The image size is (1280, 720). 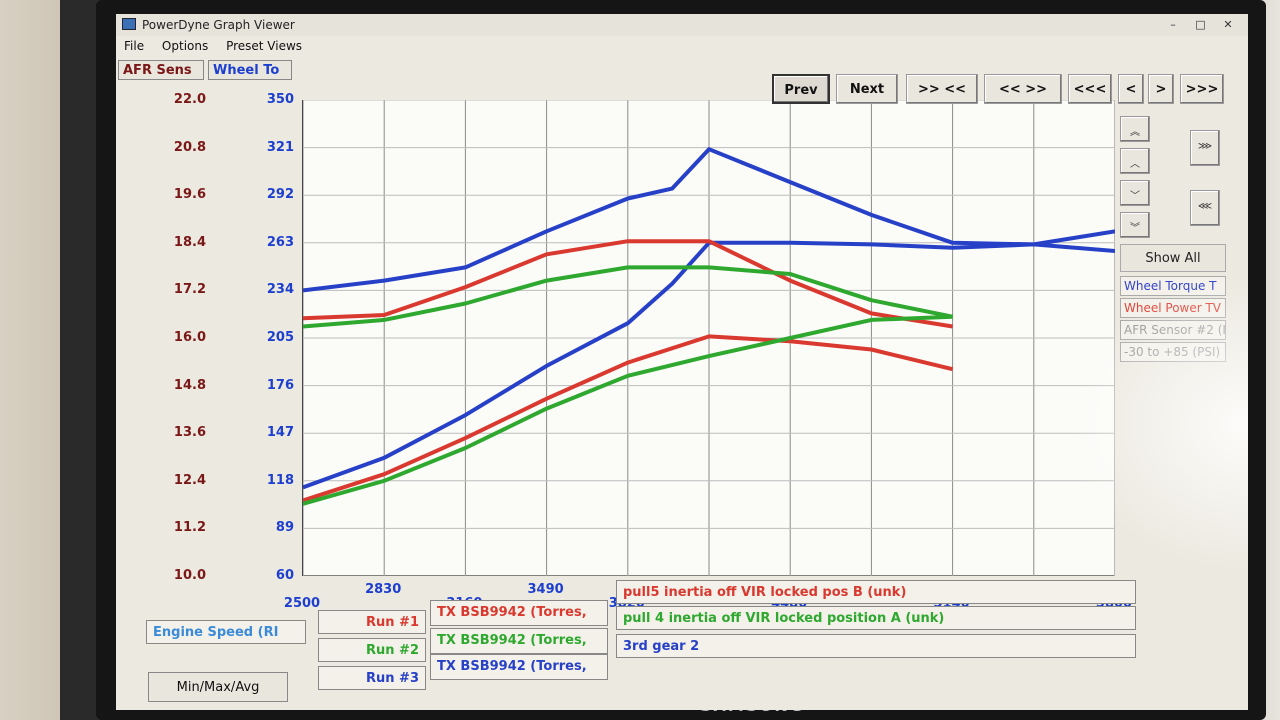 I want to click on left-axis-header: AFR Sens, so click(x=161, y=70).